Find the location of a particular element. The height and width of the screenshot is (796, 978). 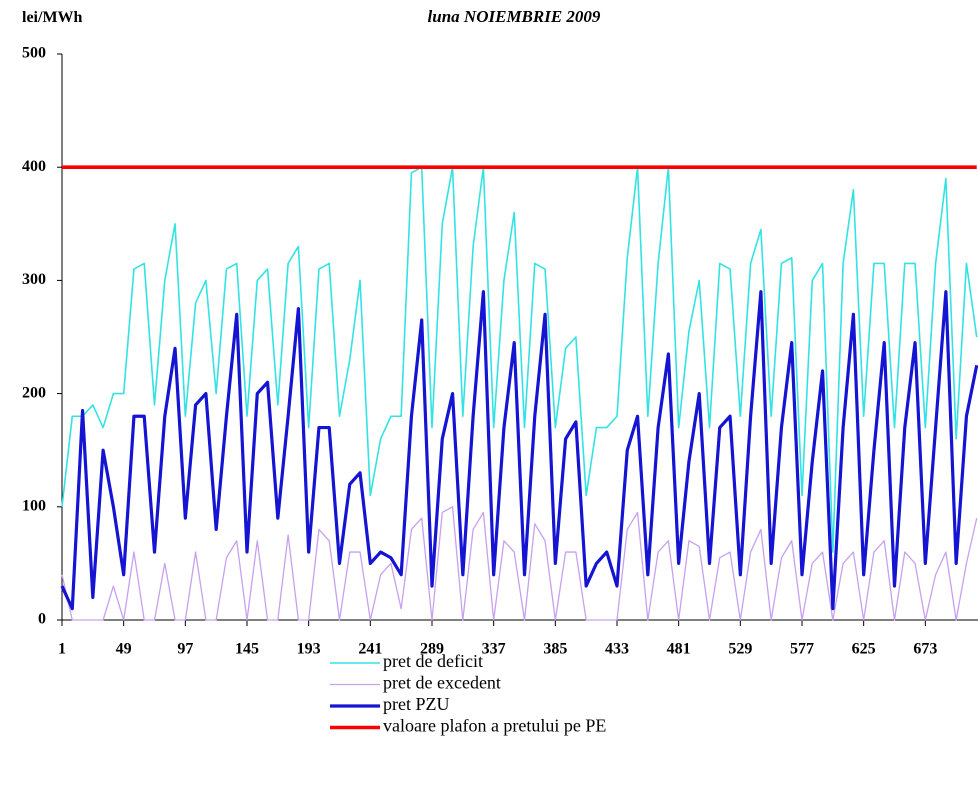

y-tick-label: 0 is located at coordinates (42, 619).